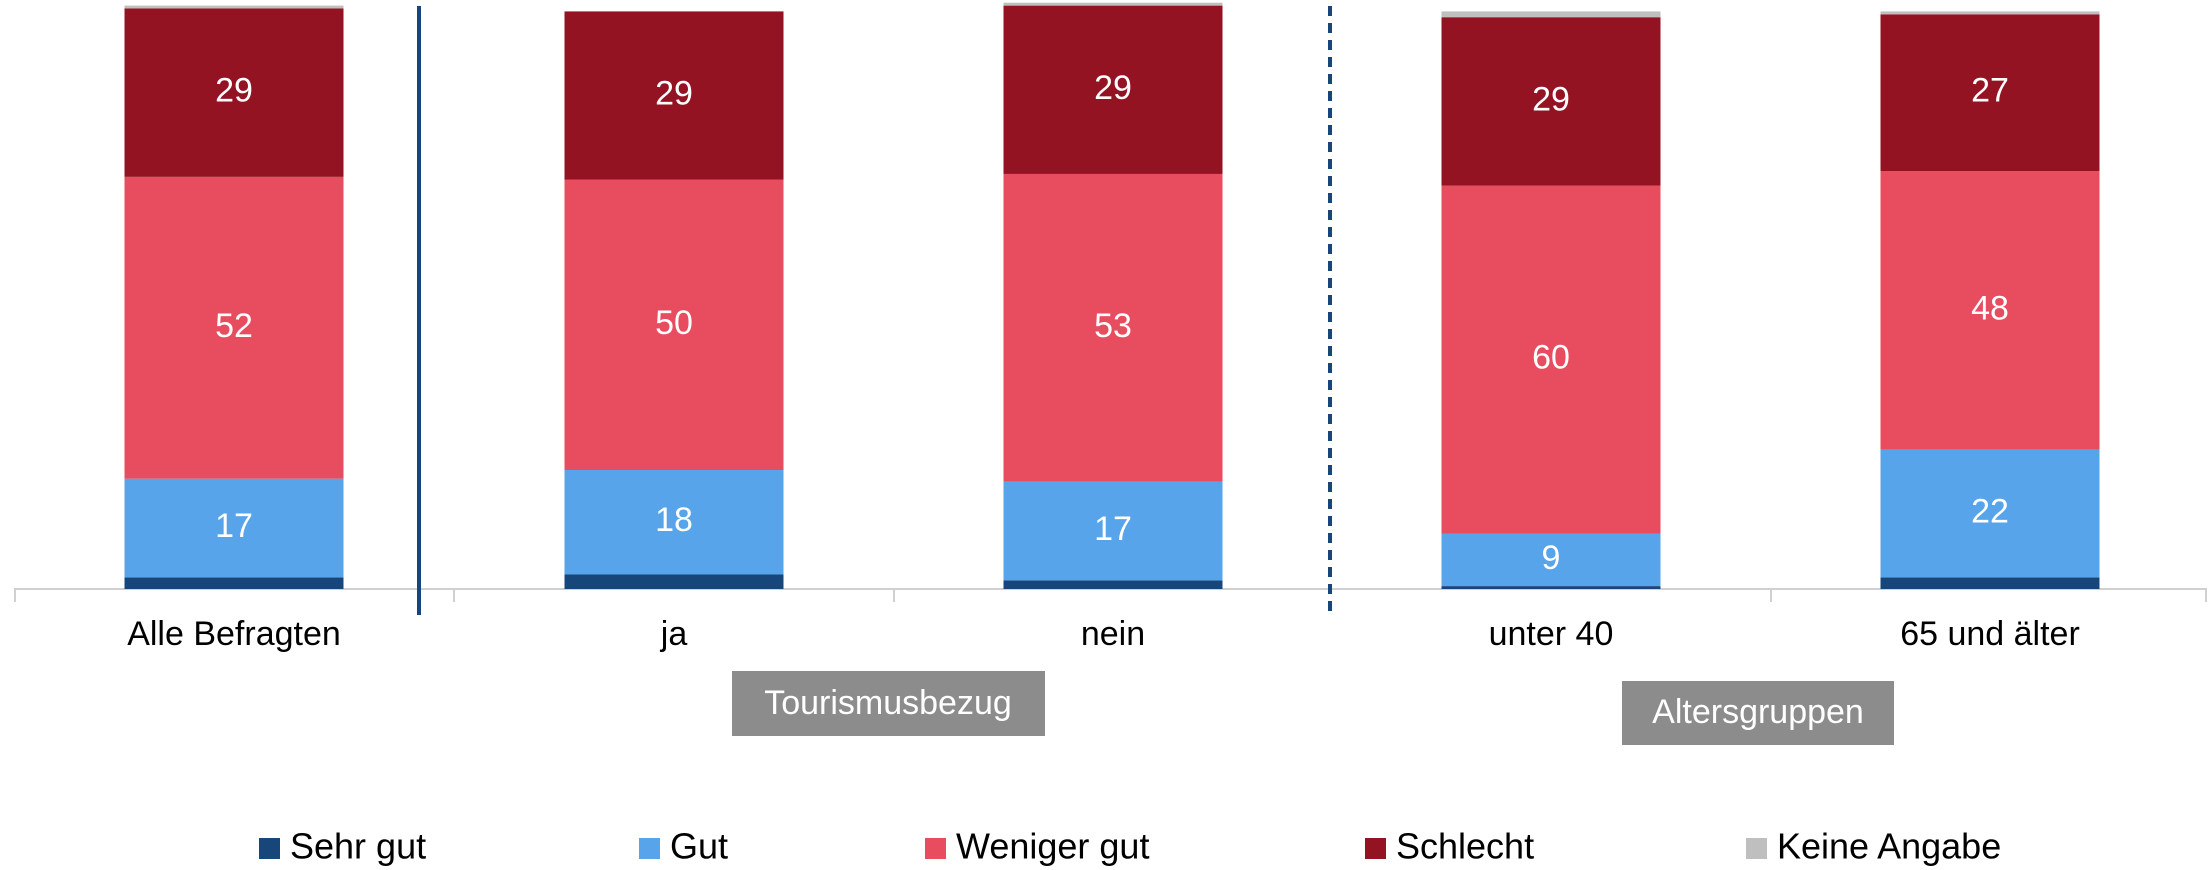  Describe the element at coordinates (1052, 846) in the screenshot. I see `legend-label: Weniger gut` at that location.